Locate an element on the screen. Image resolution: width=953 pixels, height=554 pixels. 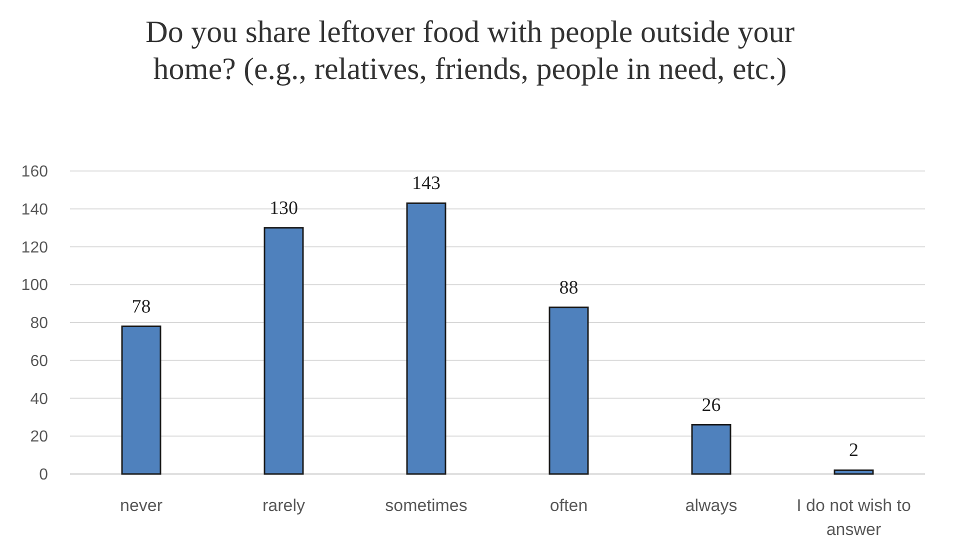
y-tick-label: 140 is located at coordinates (34, 209).